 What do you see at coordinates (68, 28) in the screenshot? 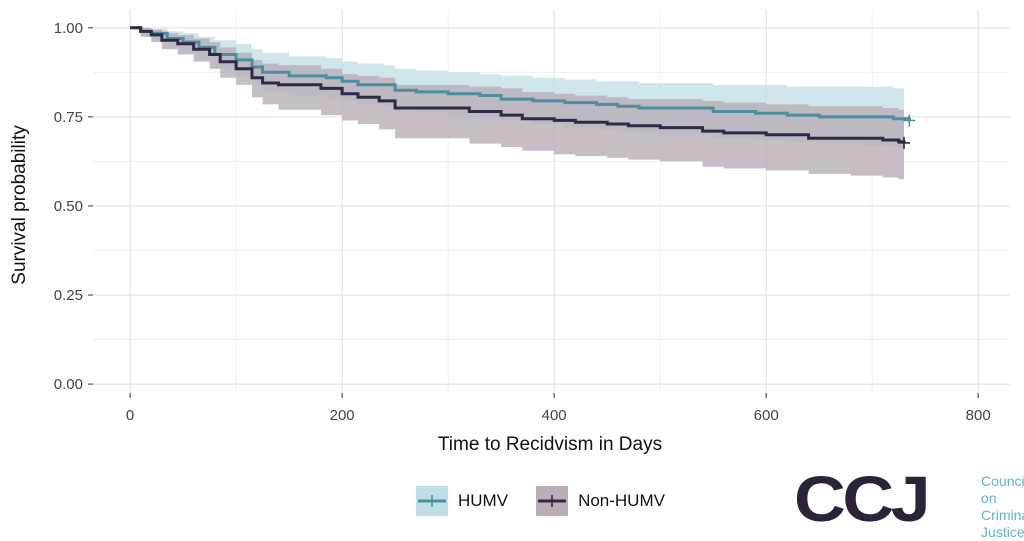
I see `y-tick-label: 1.00` at bounding box center [68, 28].